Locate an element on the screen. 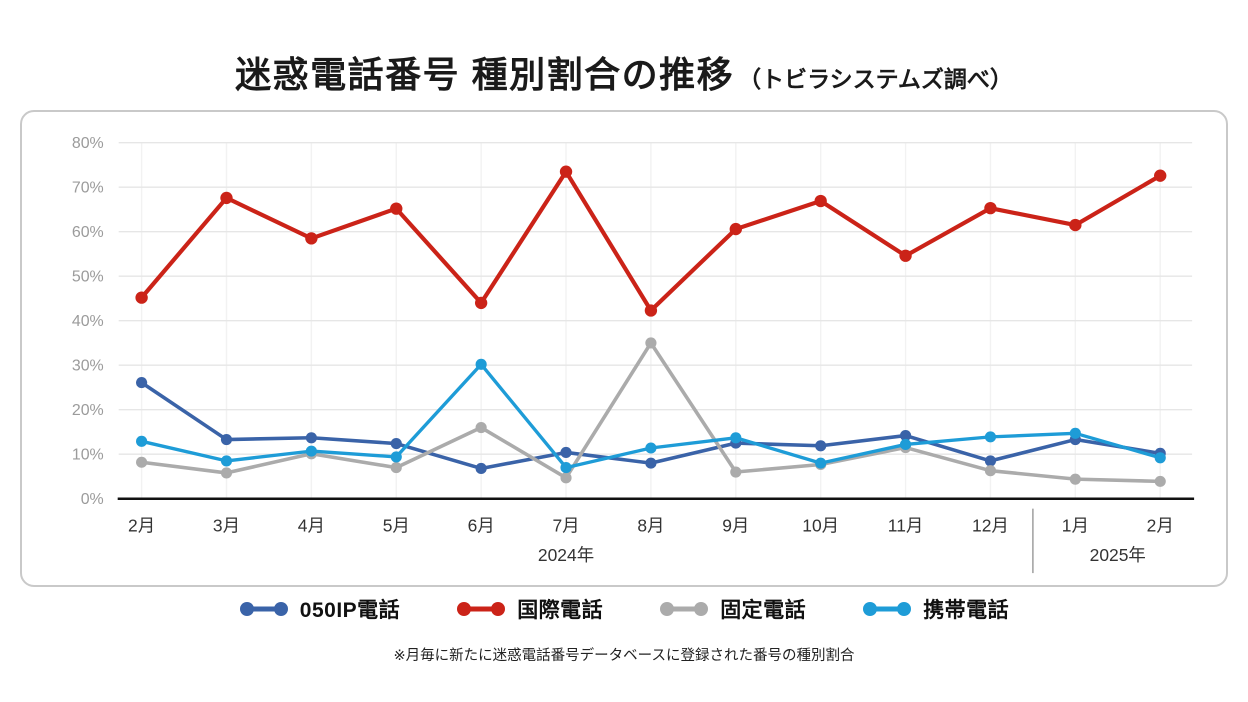  month-label: 11月 is located at coordinates (906, 525).